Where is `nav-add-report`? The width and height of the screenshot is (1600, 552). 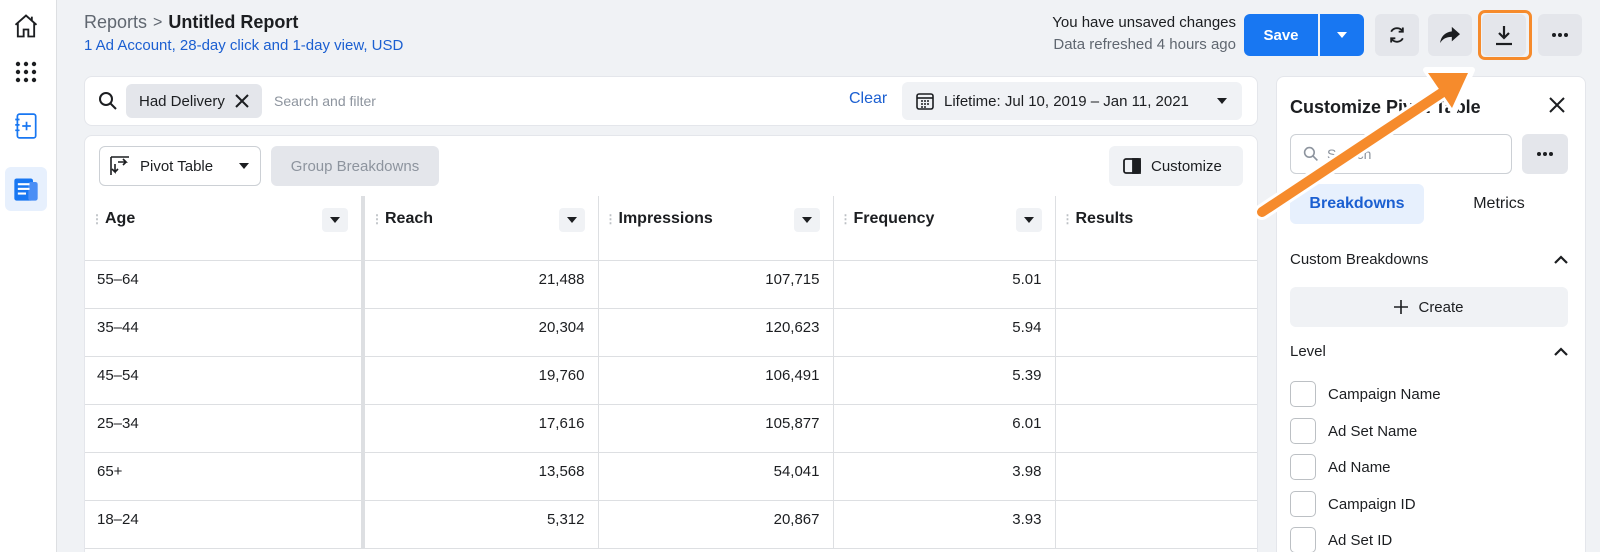
nav-add-report is located at coordinates (26, 126).